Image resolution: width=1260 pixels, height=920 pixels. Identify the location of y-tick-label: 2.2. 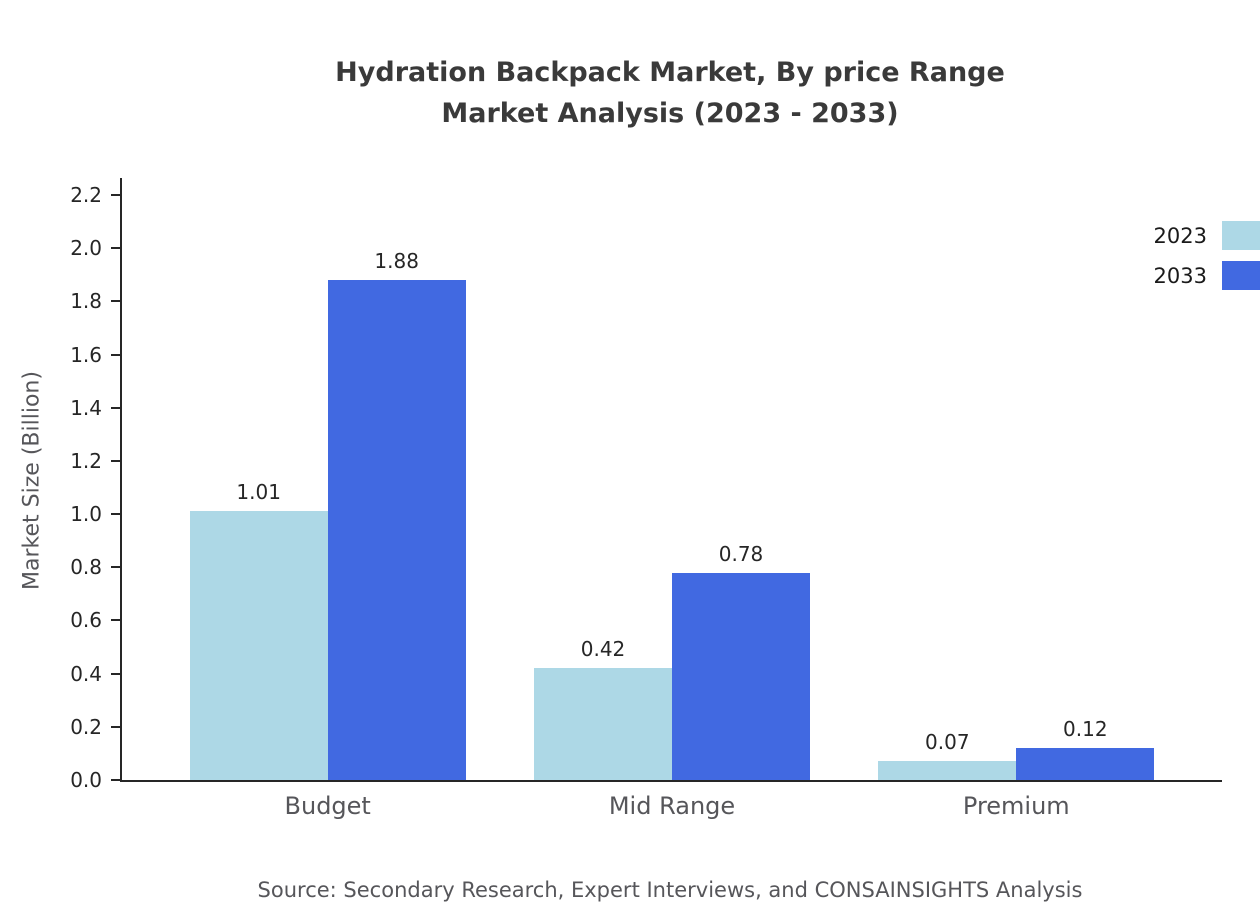
(86, 195).